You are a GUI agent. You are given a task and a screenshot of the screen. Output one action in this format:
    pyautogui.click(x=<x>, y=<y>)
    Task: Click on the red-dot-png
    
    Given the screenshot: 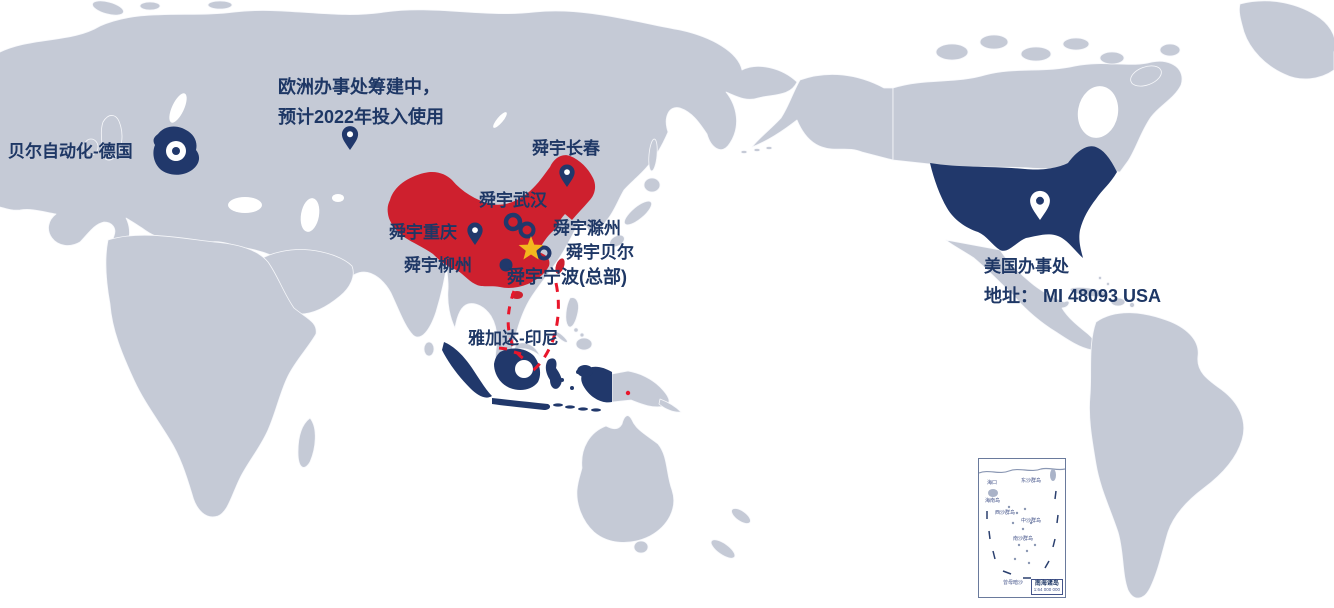 What is the action you would take?
    pyautogui.click(x=628, y=393)
    